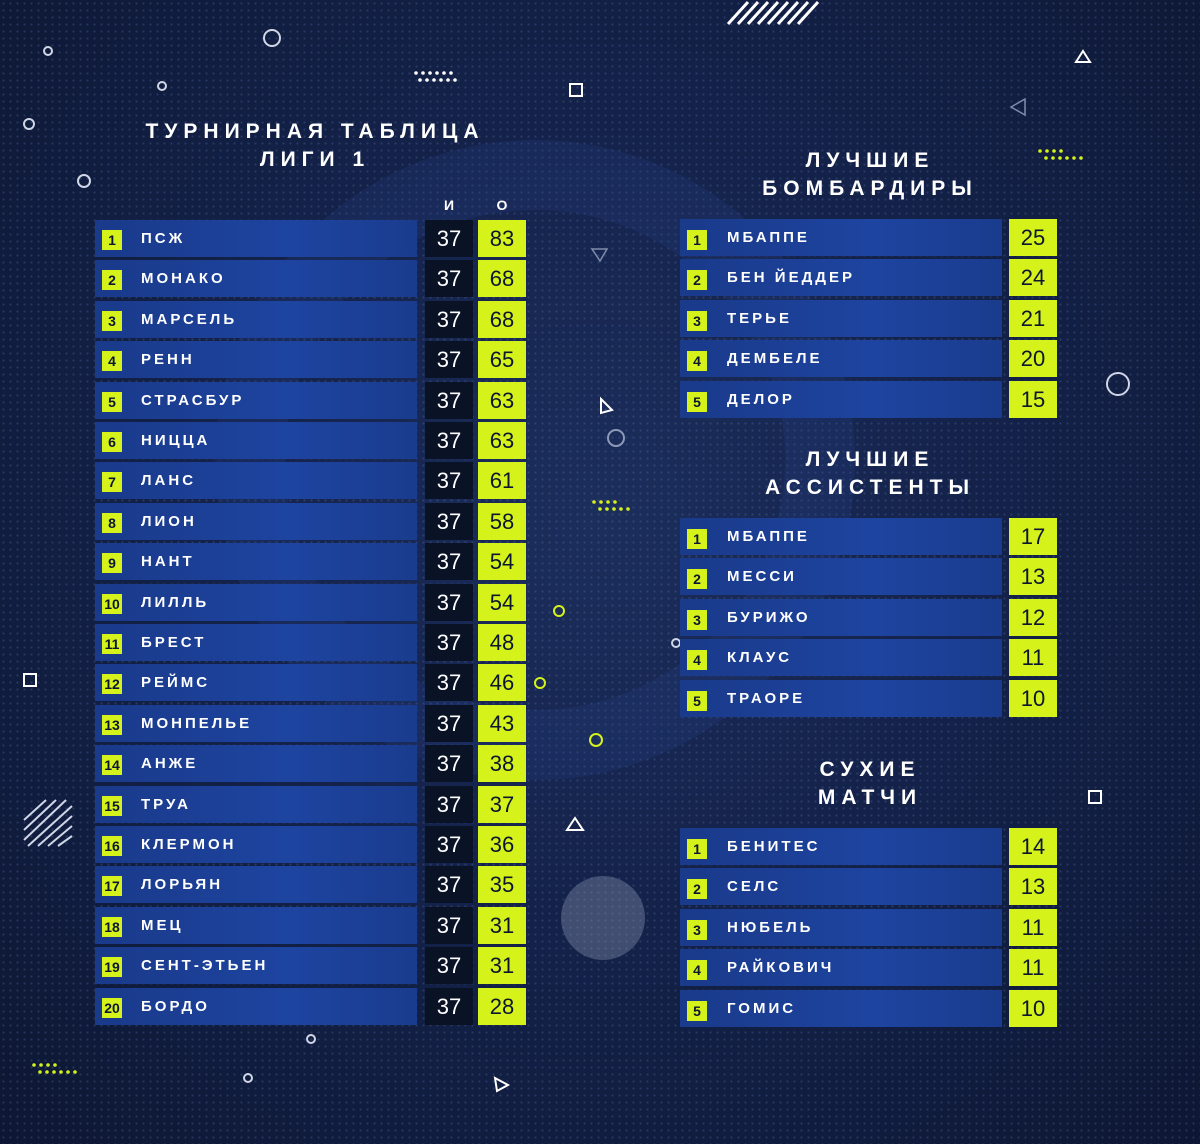 Image resolution: width=1200 pixels, height=1144 pixels. Describe the element at coordinates (205, 965) in the screenshot. I see `team-name: СЕНТ-ЭТЬЕН` at that location.